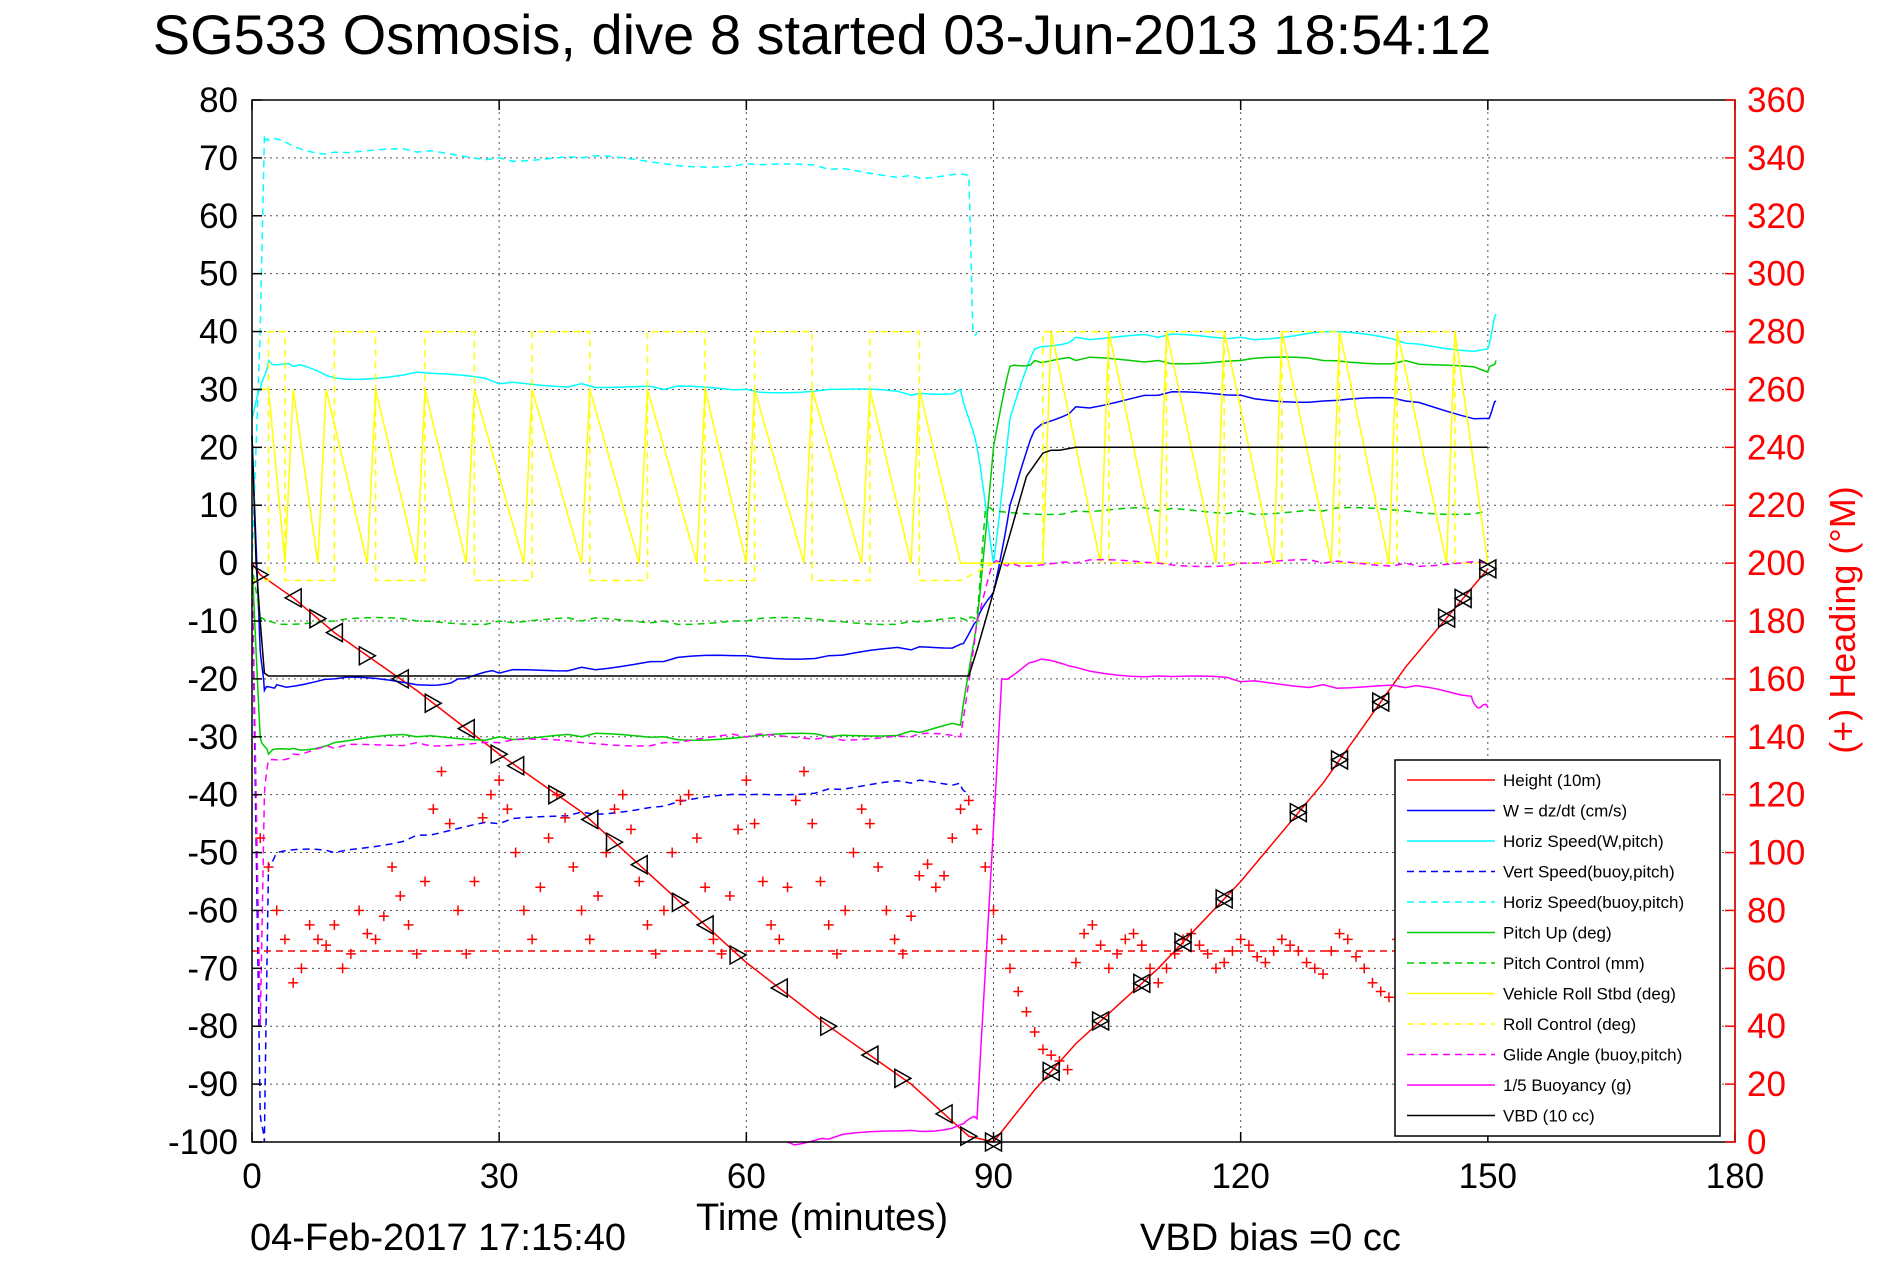 The image size is (1891, 1262). What do you see at coordinates (212, 795) in the screenshot?
I see `y-tick-label: -40` at bounding box center [212, 795].